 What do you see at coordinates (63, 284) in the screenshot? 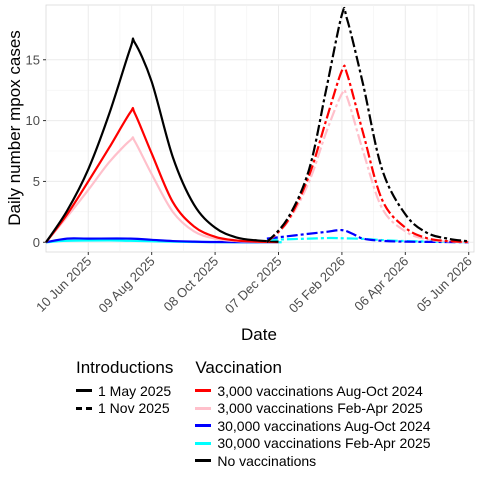
I see `x-tick-label: 10 Jun 2025` at bounding box center [63, 284].